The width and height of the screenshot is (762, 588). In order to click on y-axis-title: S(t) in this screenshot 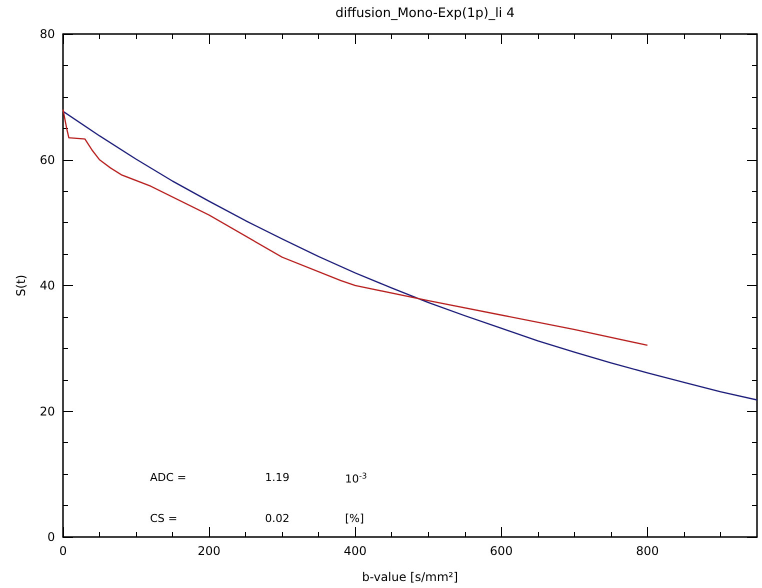, I will do `click(21, 285)`.